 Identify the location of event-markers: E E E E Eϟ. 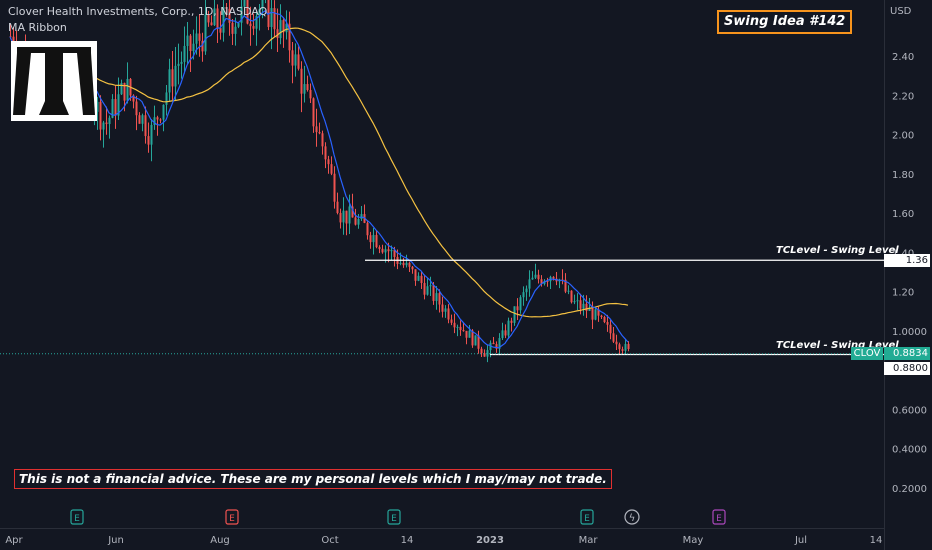
(398, 517).